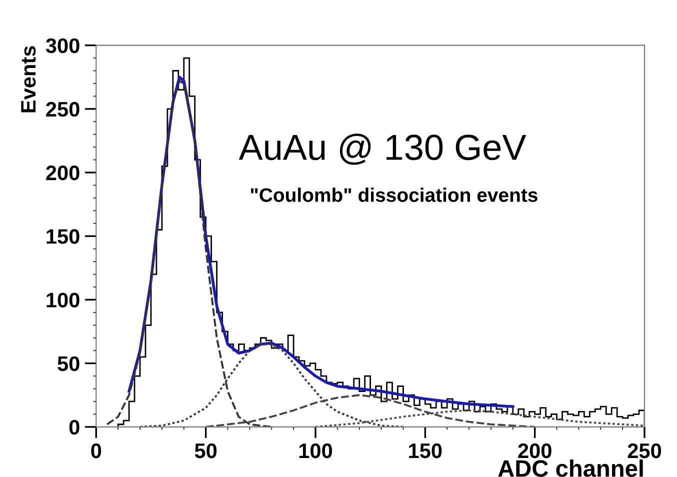  I want to click on y-tick-label: 250, so click(63, 109).